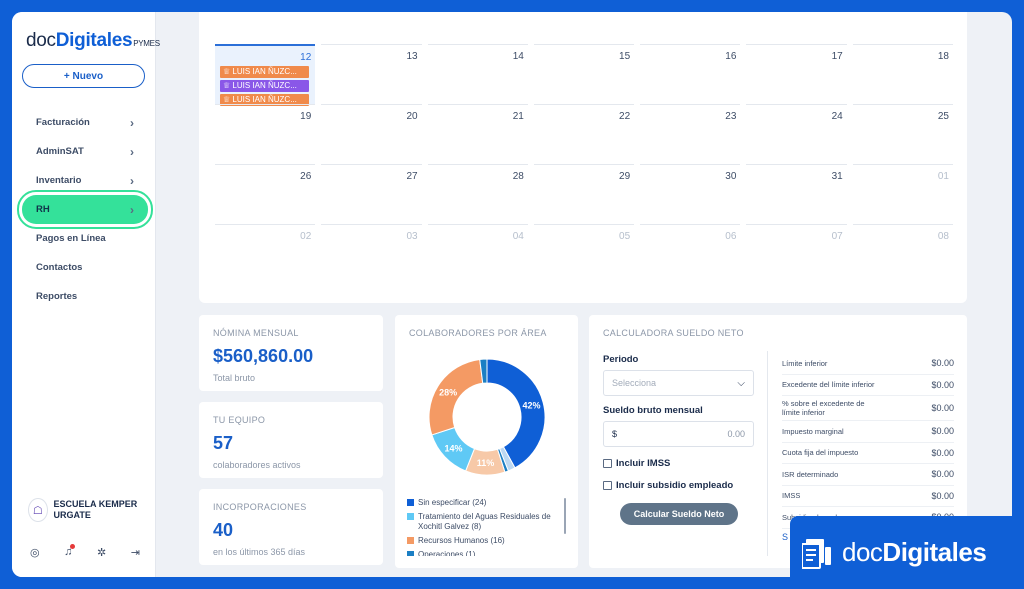 This screenshot has height=589, width=1024. I want to click on calendar-day-cell: 02, so click(265, 254).